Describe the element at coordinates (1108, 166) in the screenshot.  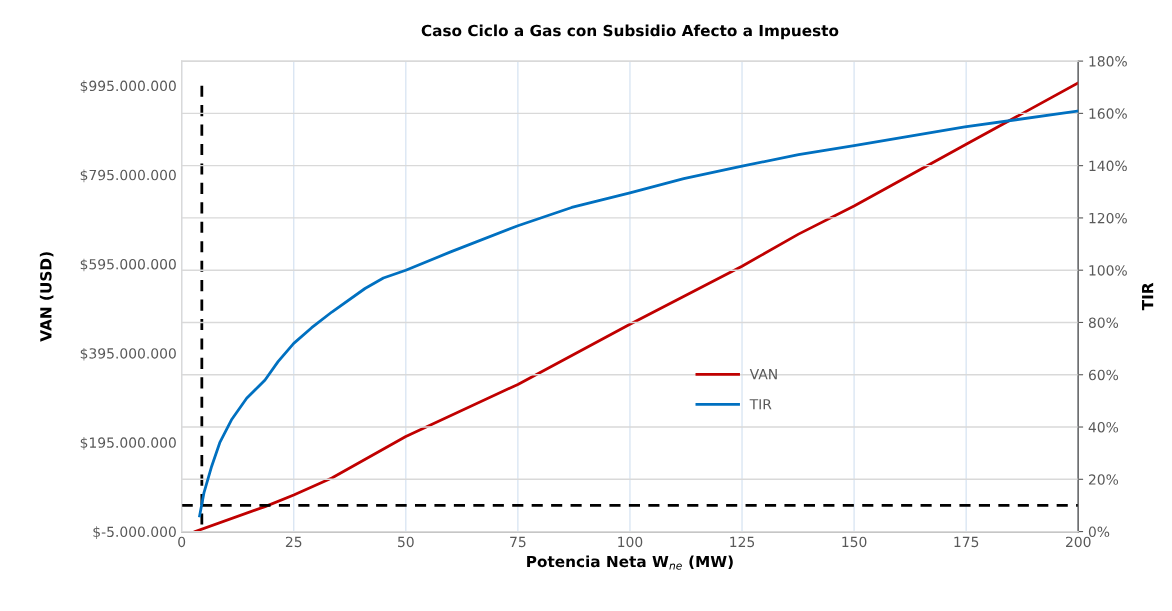
I see `y2-tick-label: 140%` at that location.